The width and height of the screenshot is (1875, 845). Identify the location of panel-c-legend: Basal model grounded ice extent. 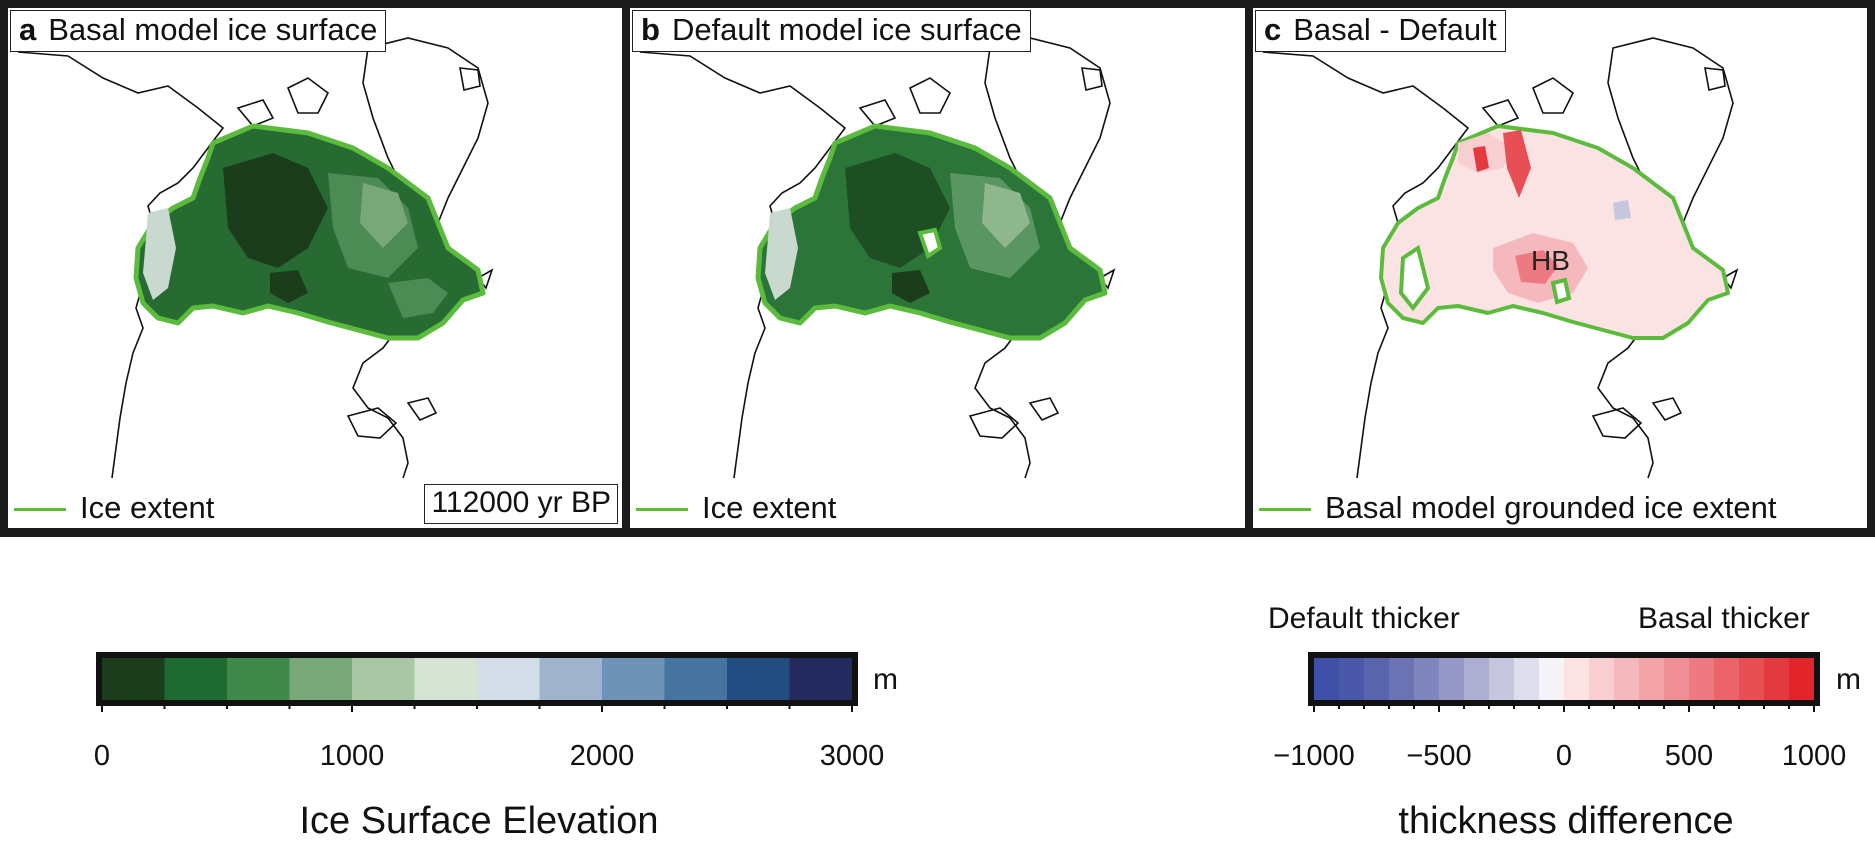
(1518, 508).